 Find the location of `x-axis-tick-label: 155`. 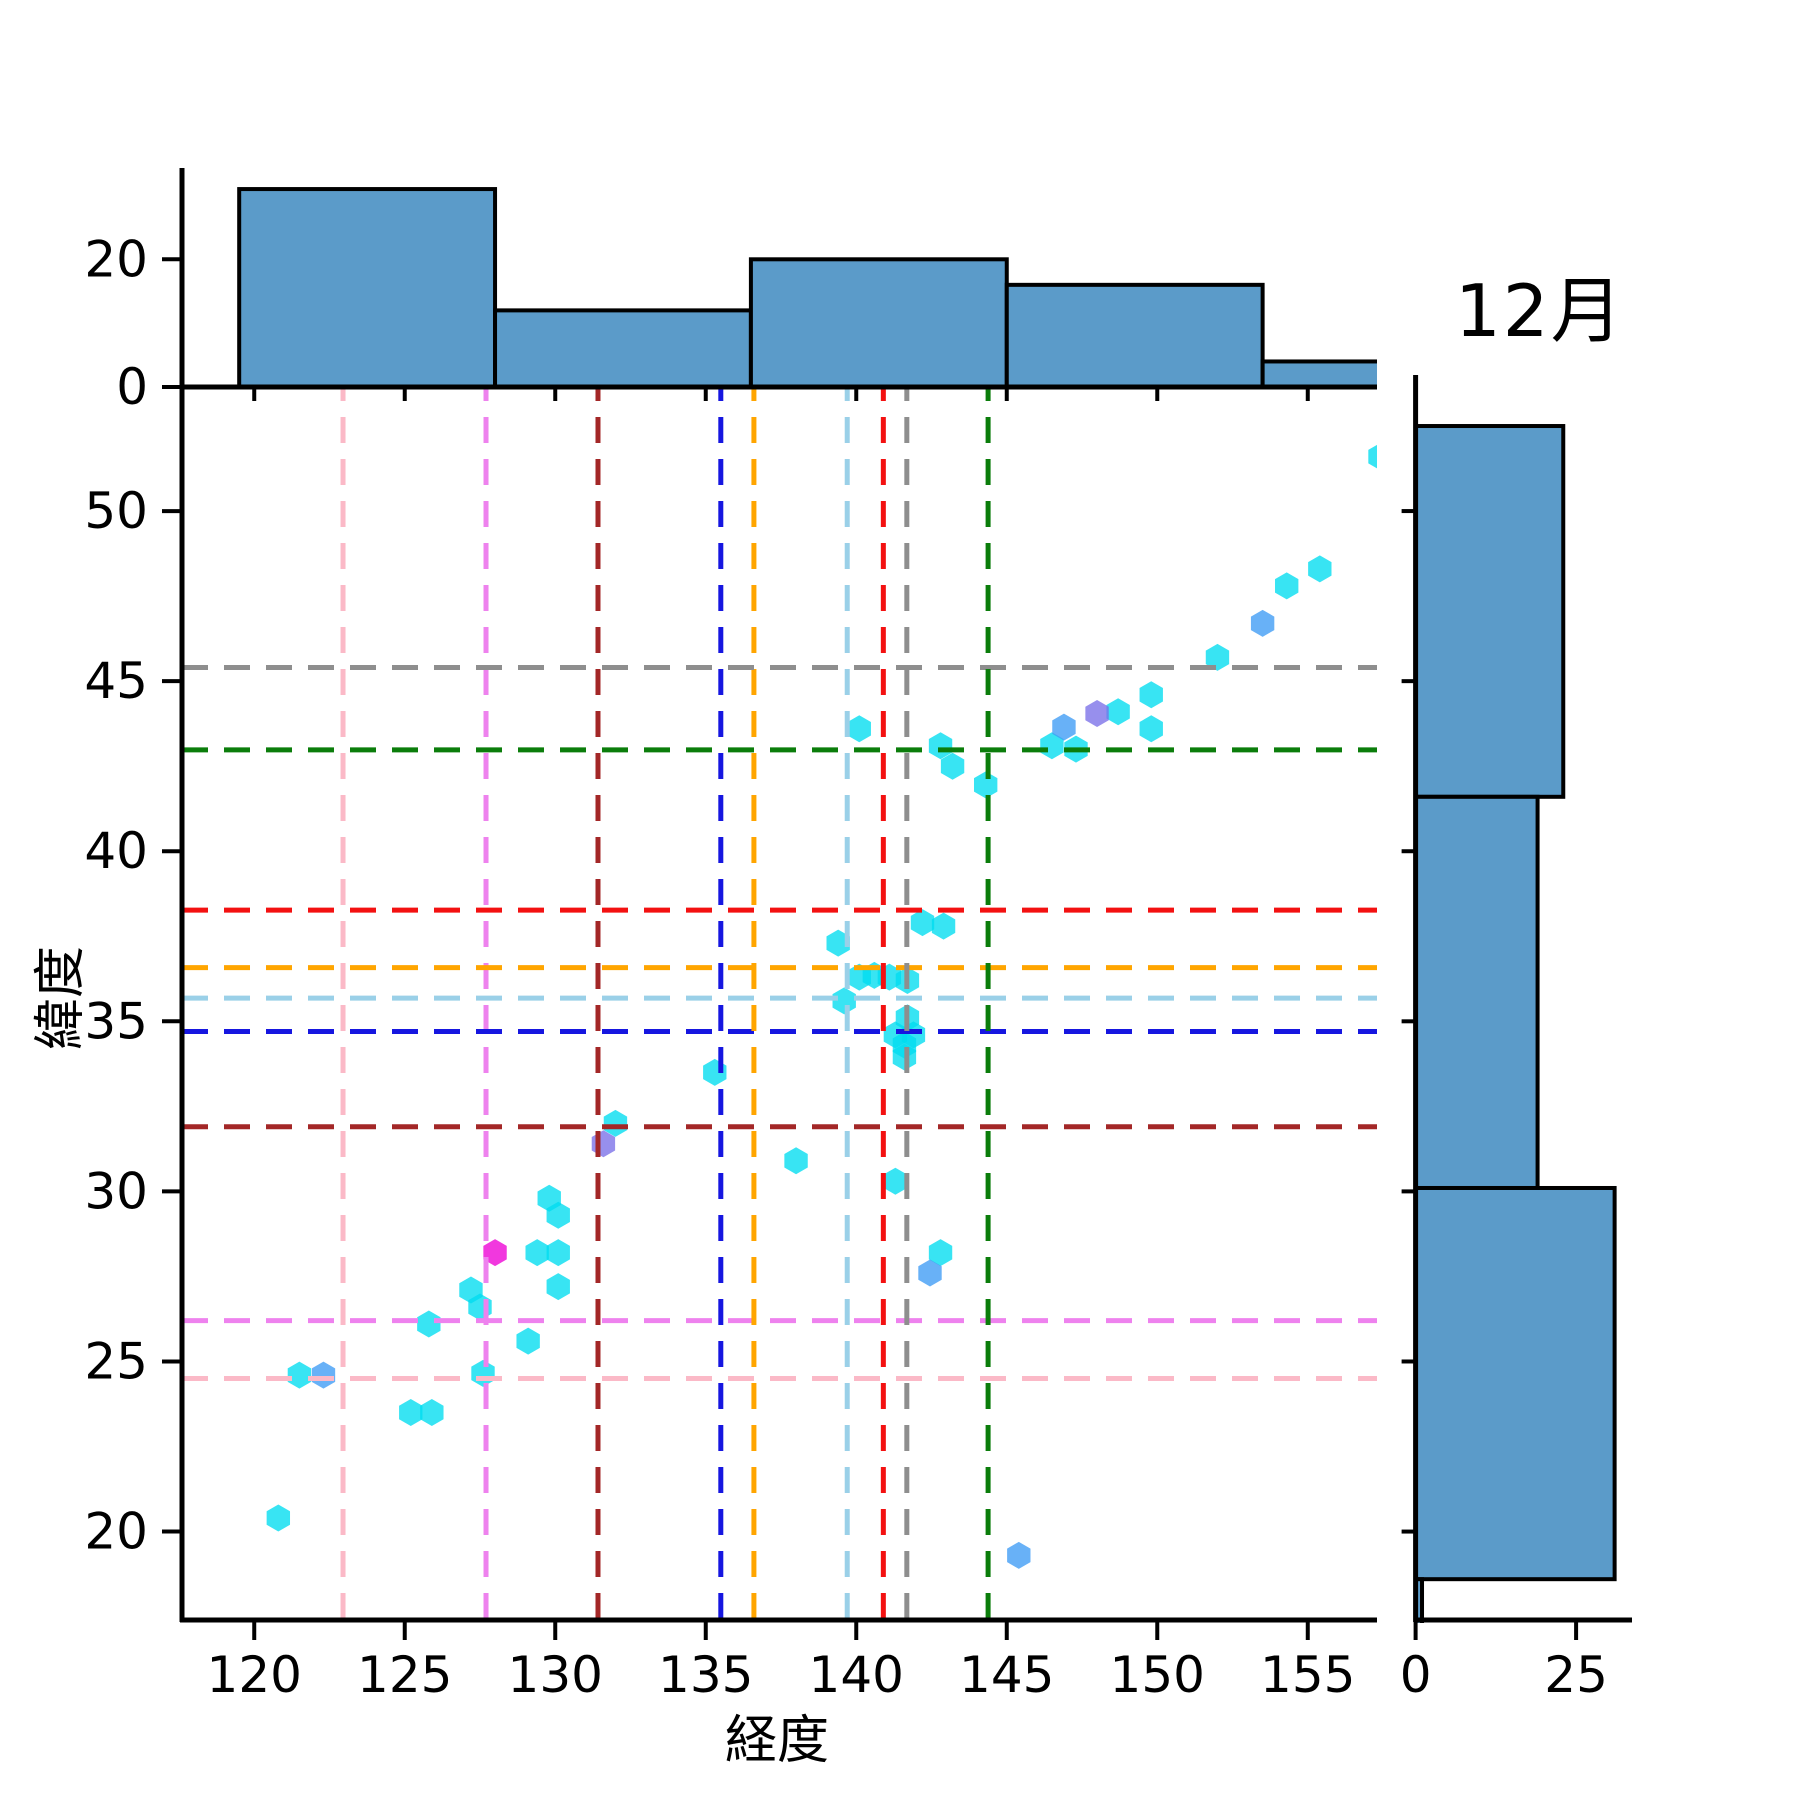

x-axis-tick-label: 155 is located at coordinates (1307, 1675).